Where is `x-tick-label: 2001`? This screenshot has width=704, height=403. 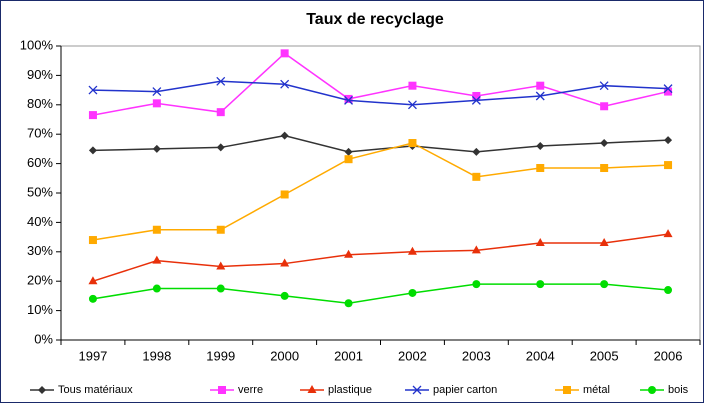 x-tick-label: 2001 is located at coordinates (348, 355).